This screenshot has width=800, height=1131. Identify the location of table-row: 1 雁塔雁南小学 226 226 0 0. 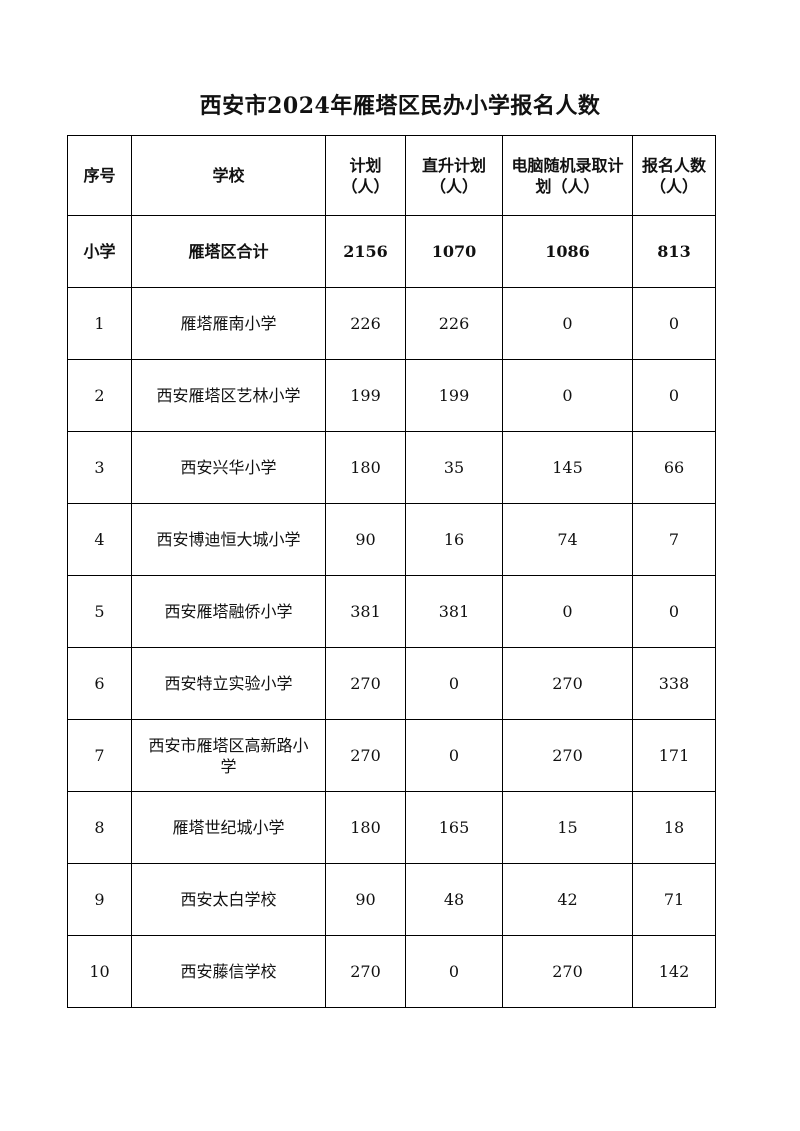
(391, 323).